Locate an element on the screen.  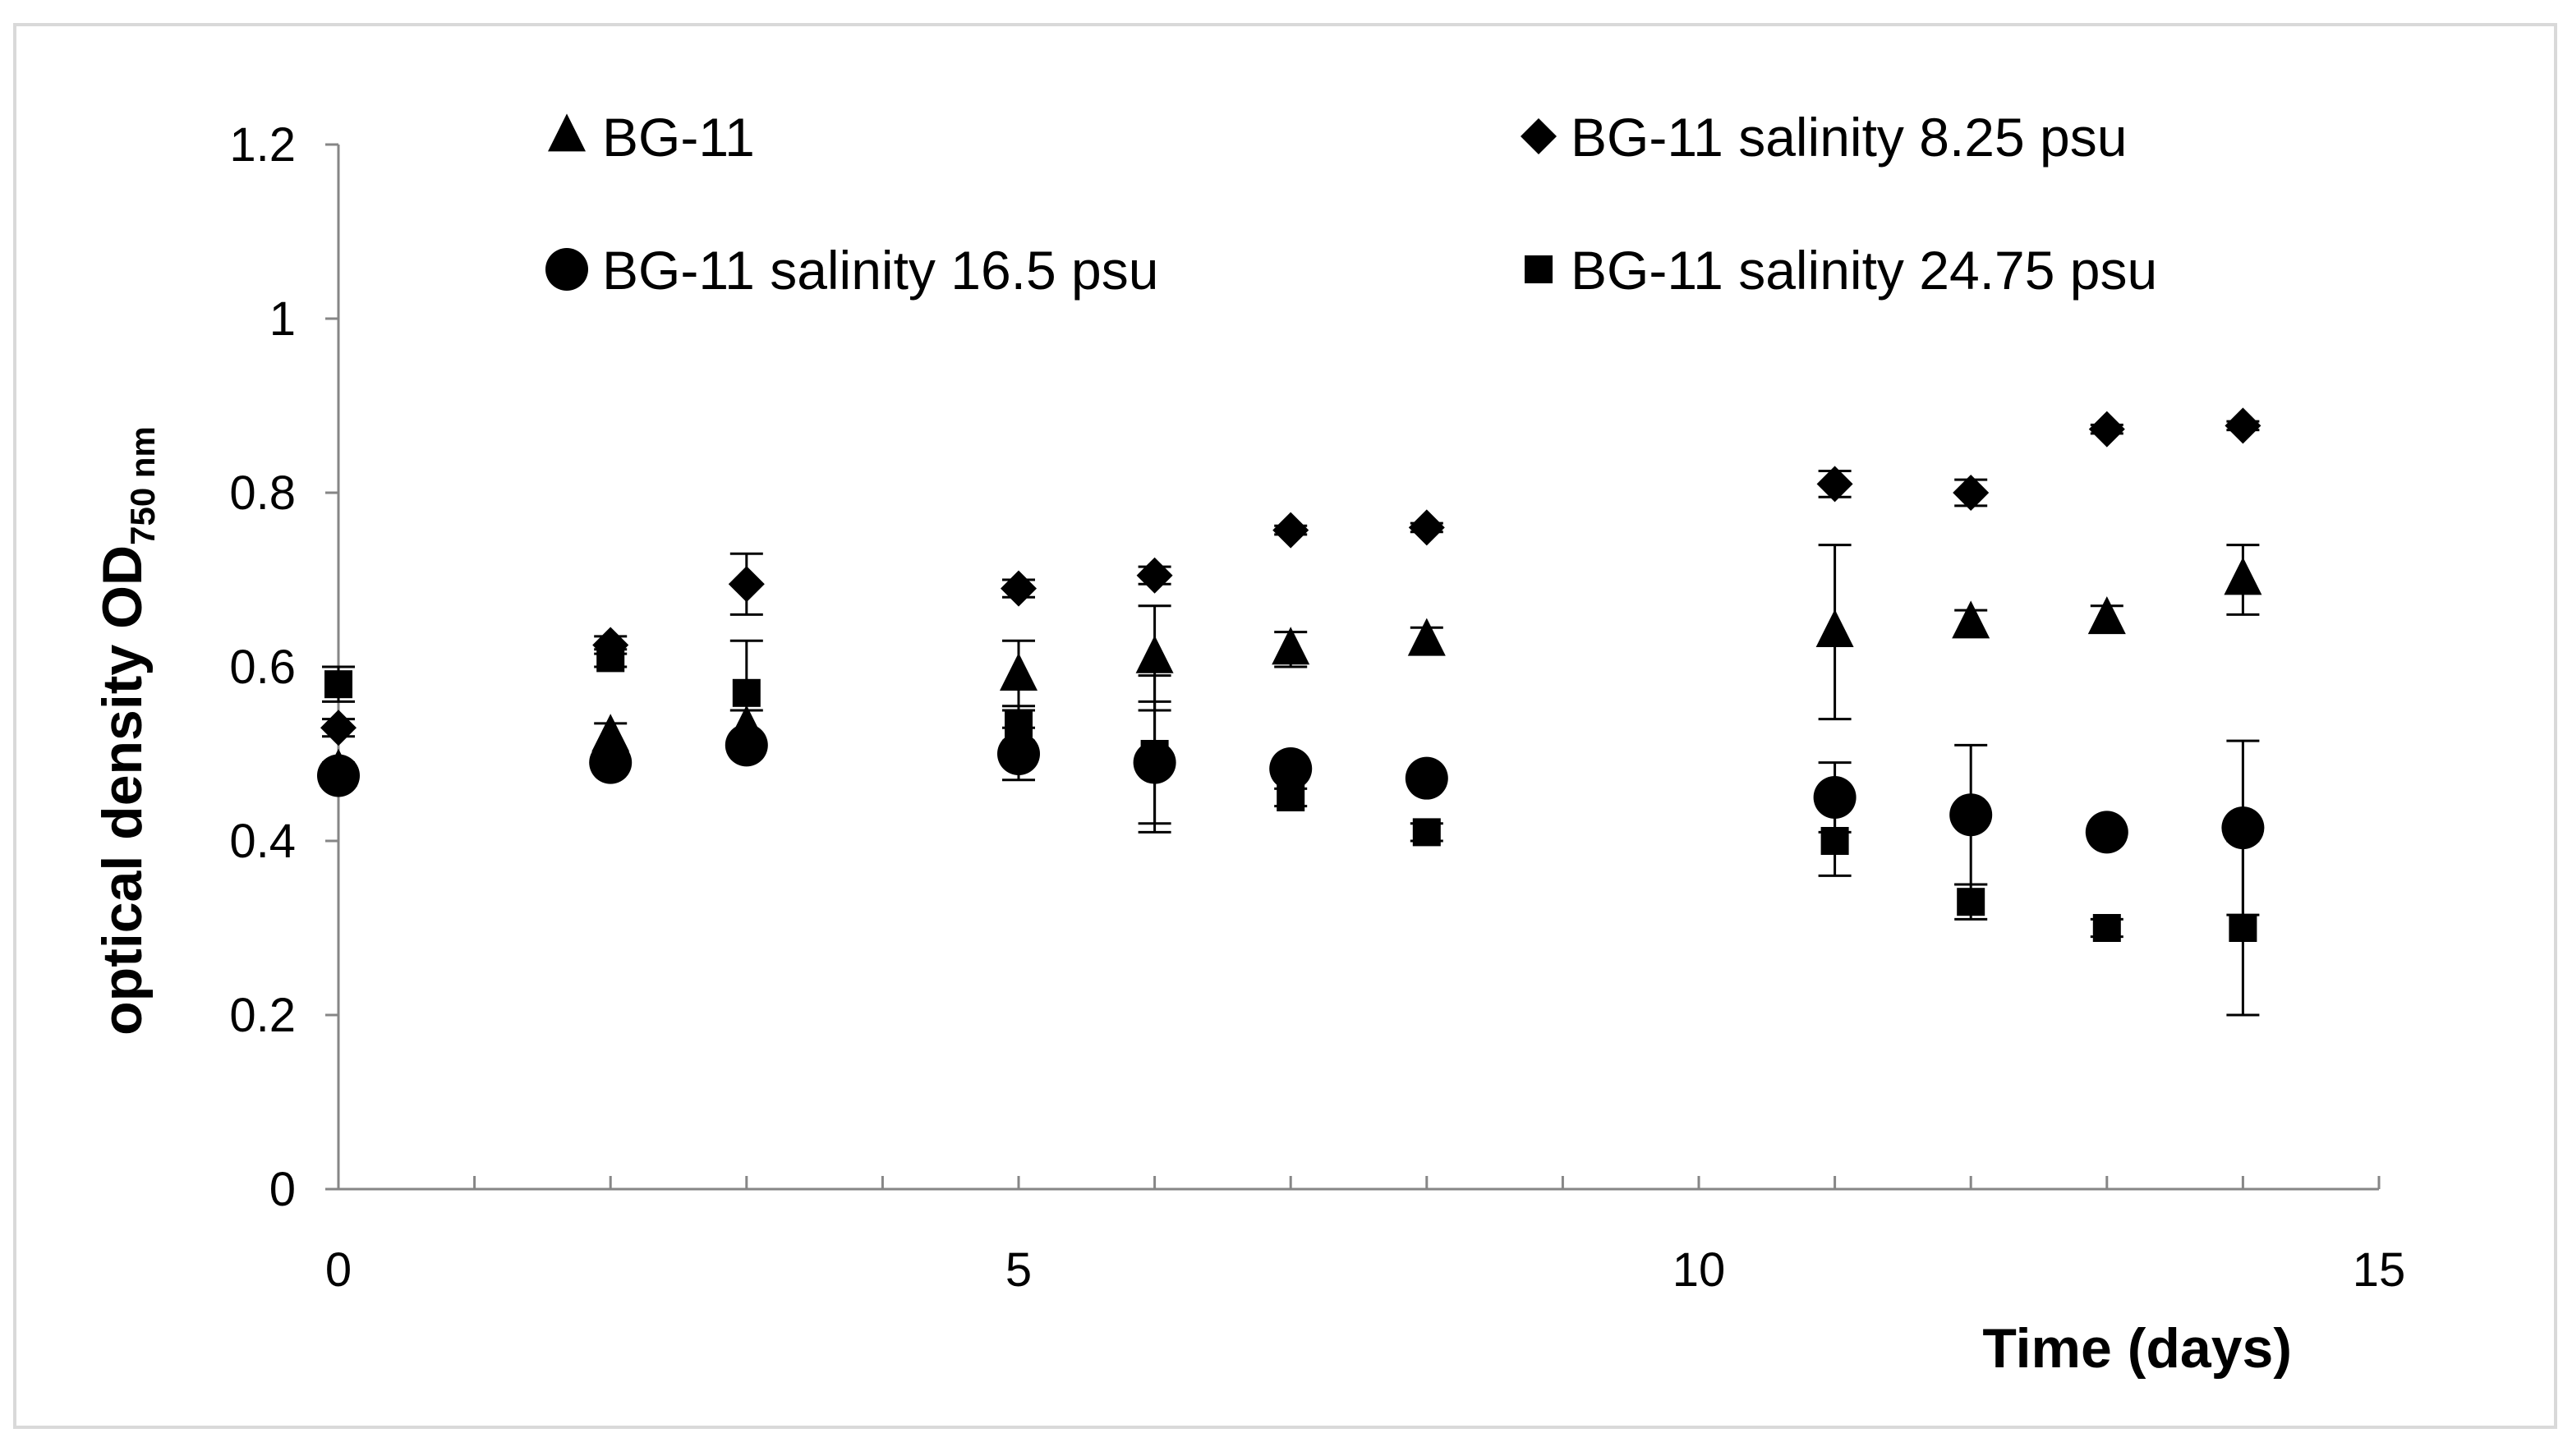
y-tick-label: 0.8 is located at coordinates (262, 493).